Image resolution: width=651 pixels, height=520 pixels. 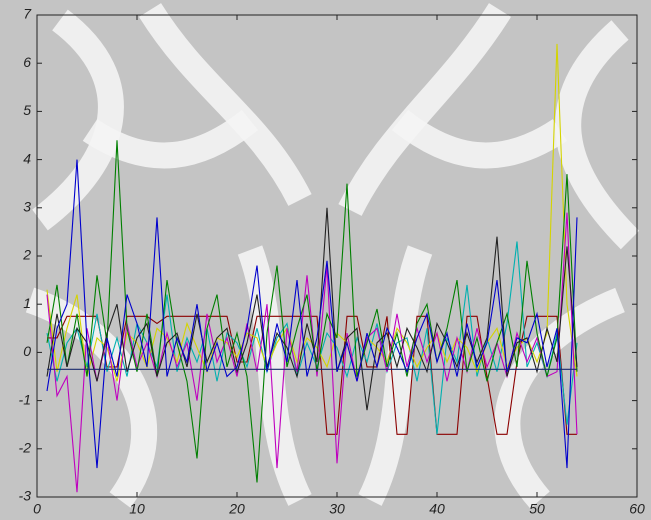 What do you see at coordinates (27, 351) in the screenshot?
I see `y-tick-label: 0` at bounding box center [27, 351].